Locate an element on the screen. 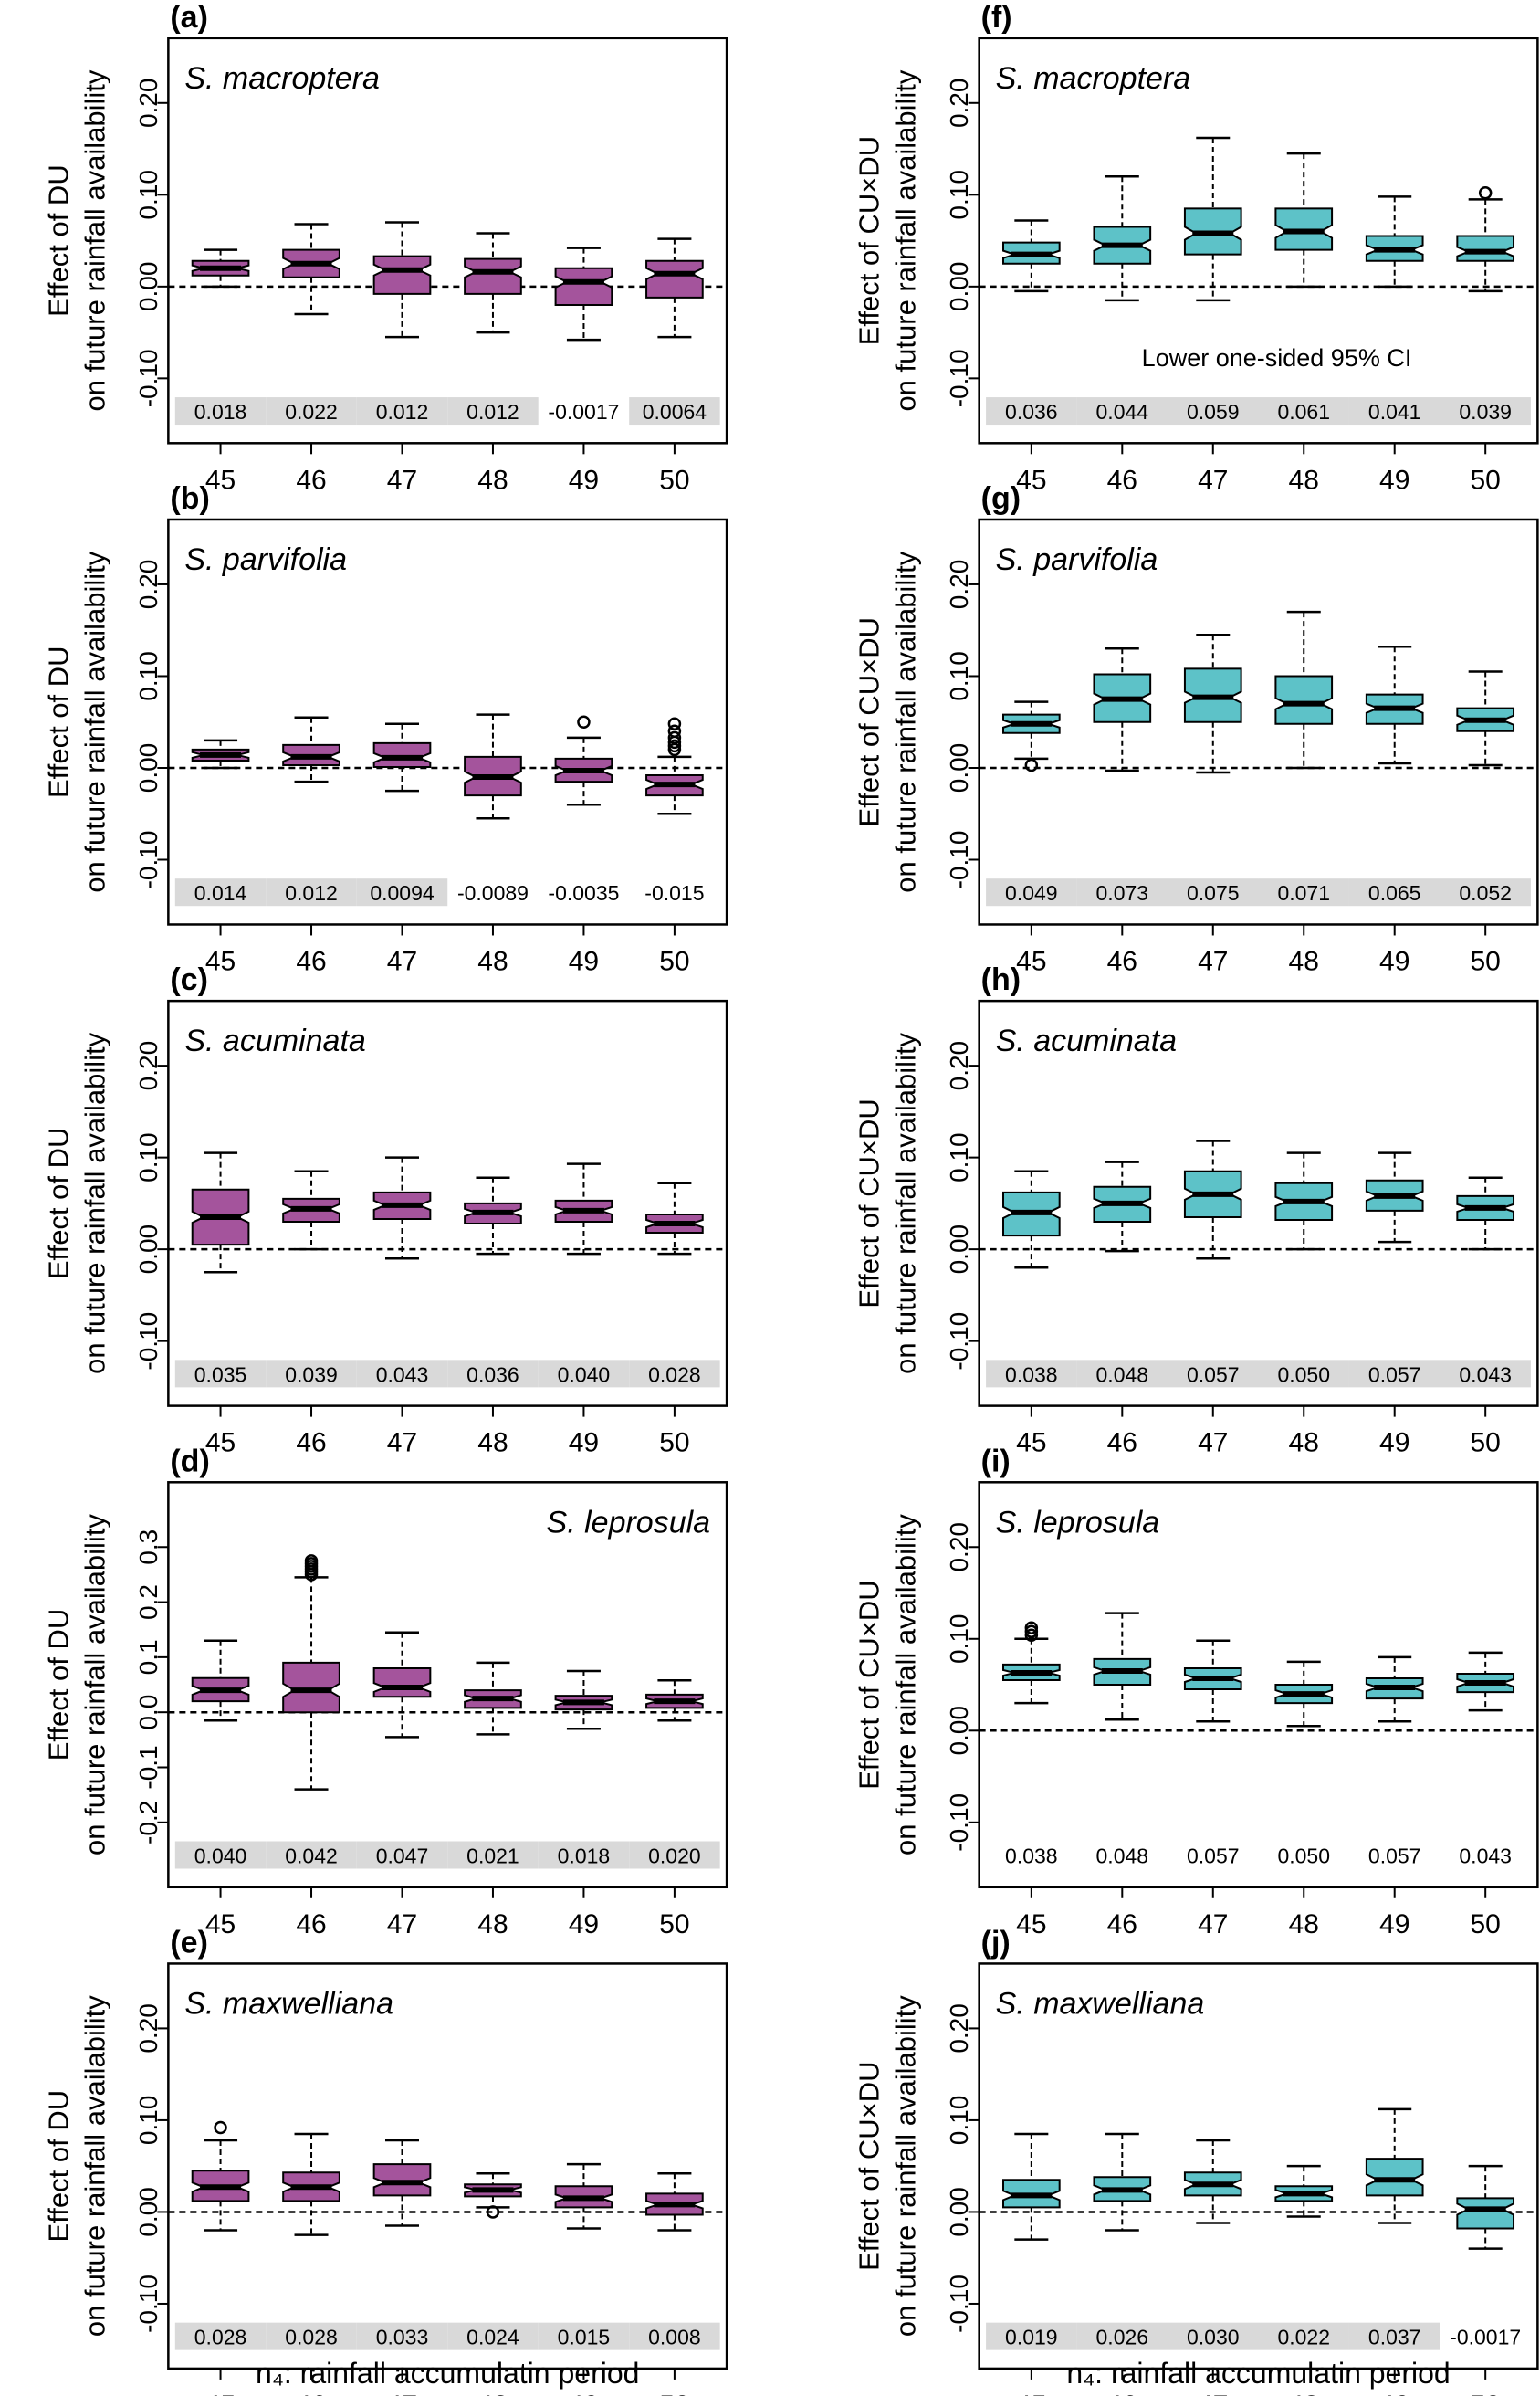 This screenshot has width=1540, height=2396. y-tick-label: 0.20 is located at coordinates (148, 585).